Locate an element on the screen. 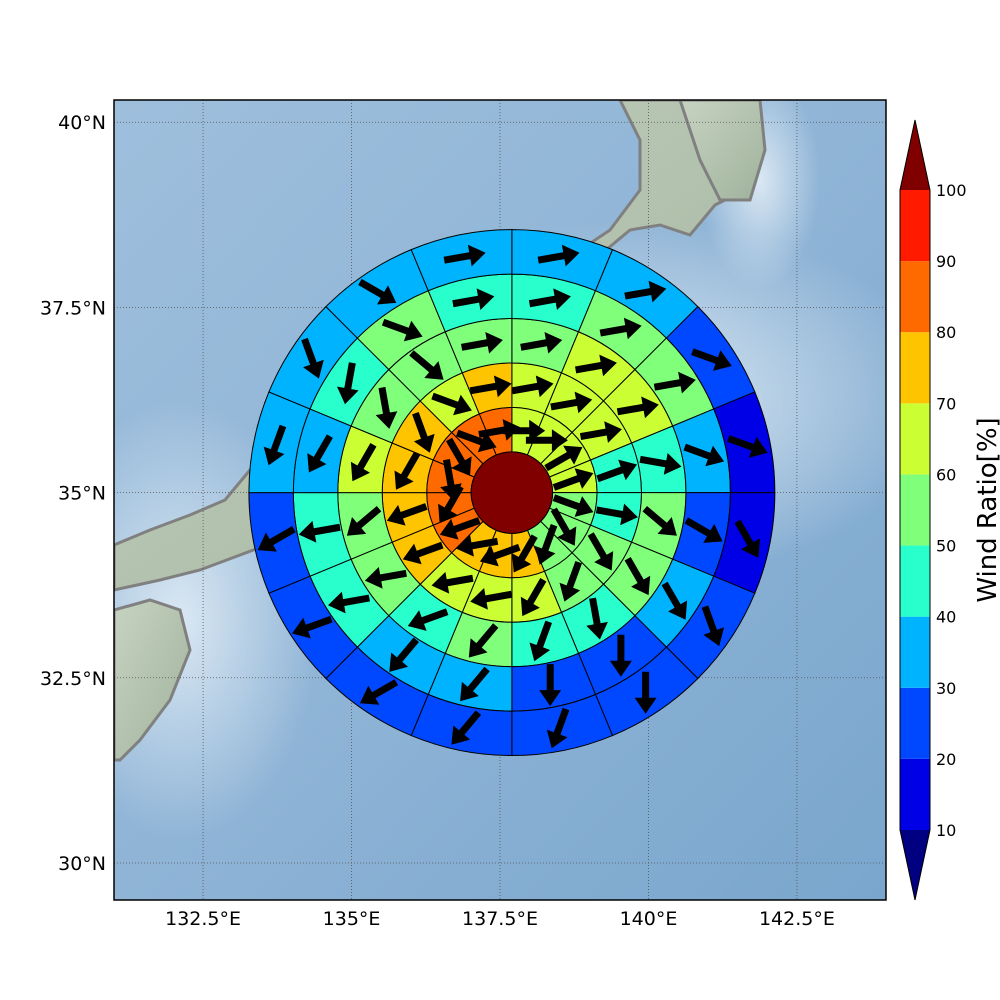 The height and width of the screenshot is (1000, 1000). colorbar-tick-label: 70 is located at coordinates (946, 403).